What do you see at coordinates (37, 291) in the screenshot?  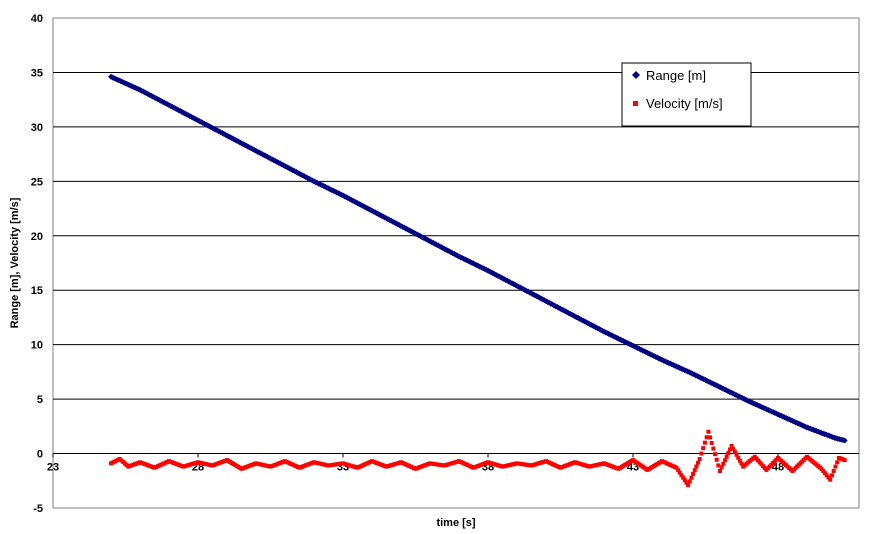 I see `y-tick-label: 15` at bounding box center [37, 291].